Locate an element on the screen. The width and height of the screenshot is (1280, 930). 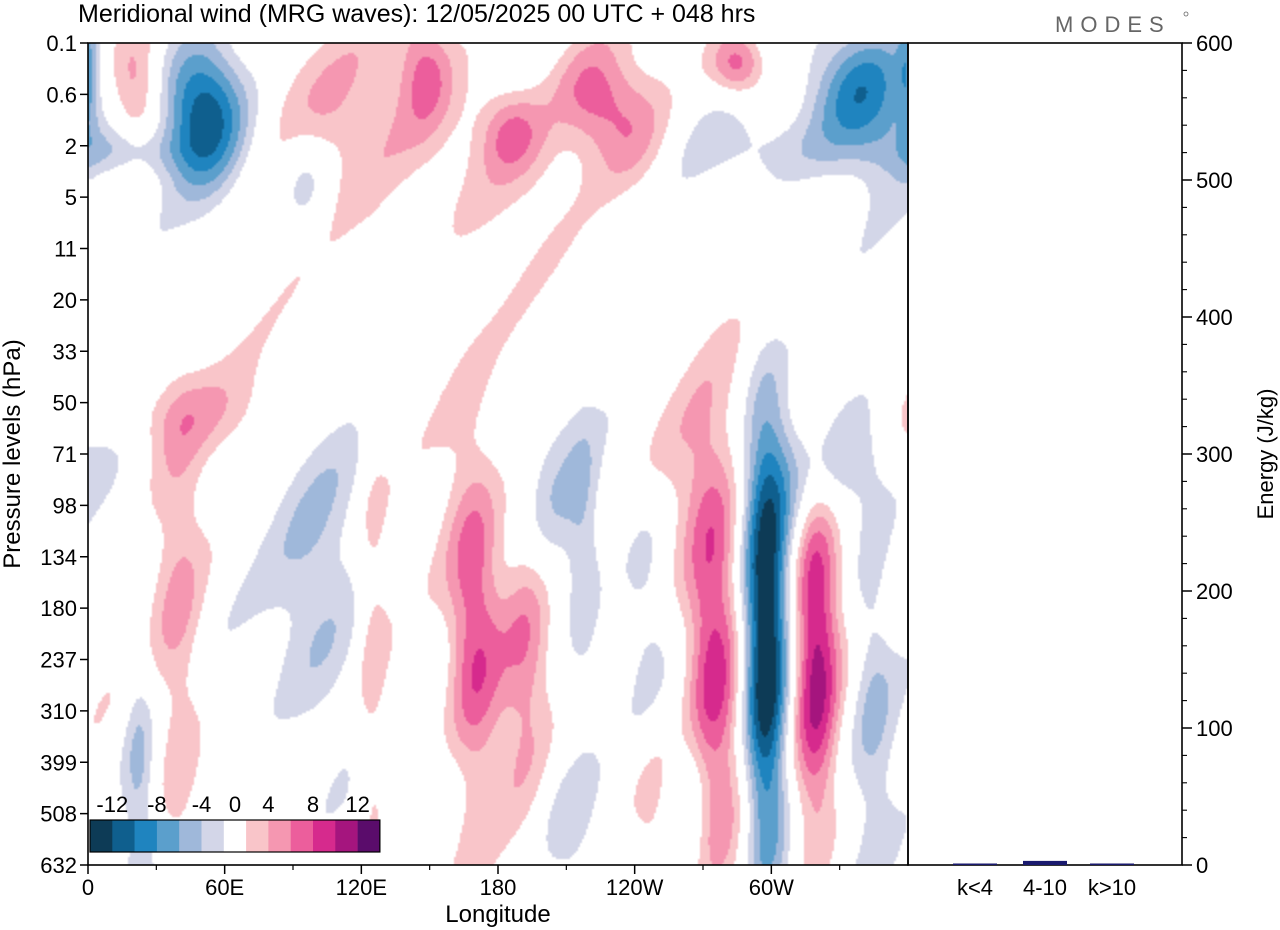
energy-axis: 0 100 200 300 400 500 600 is located at coordinates (1207, 454).